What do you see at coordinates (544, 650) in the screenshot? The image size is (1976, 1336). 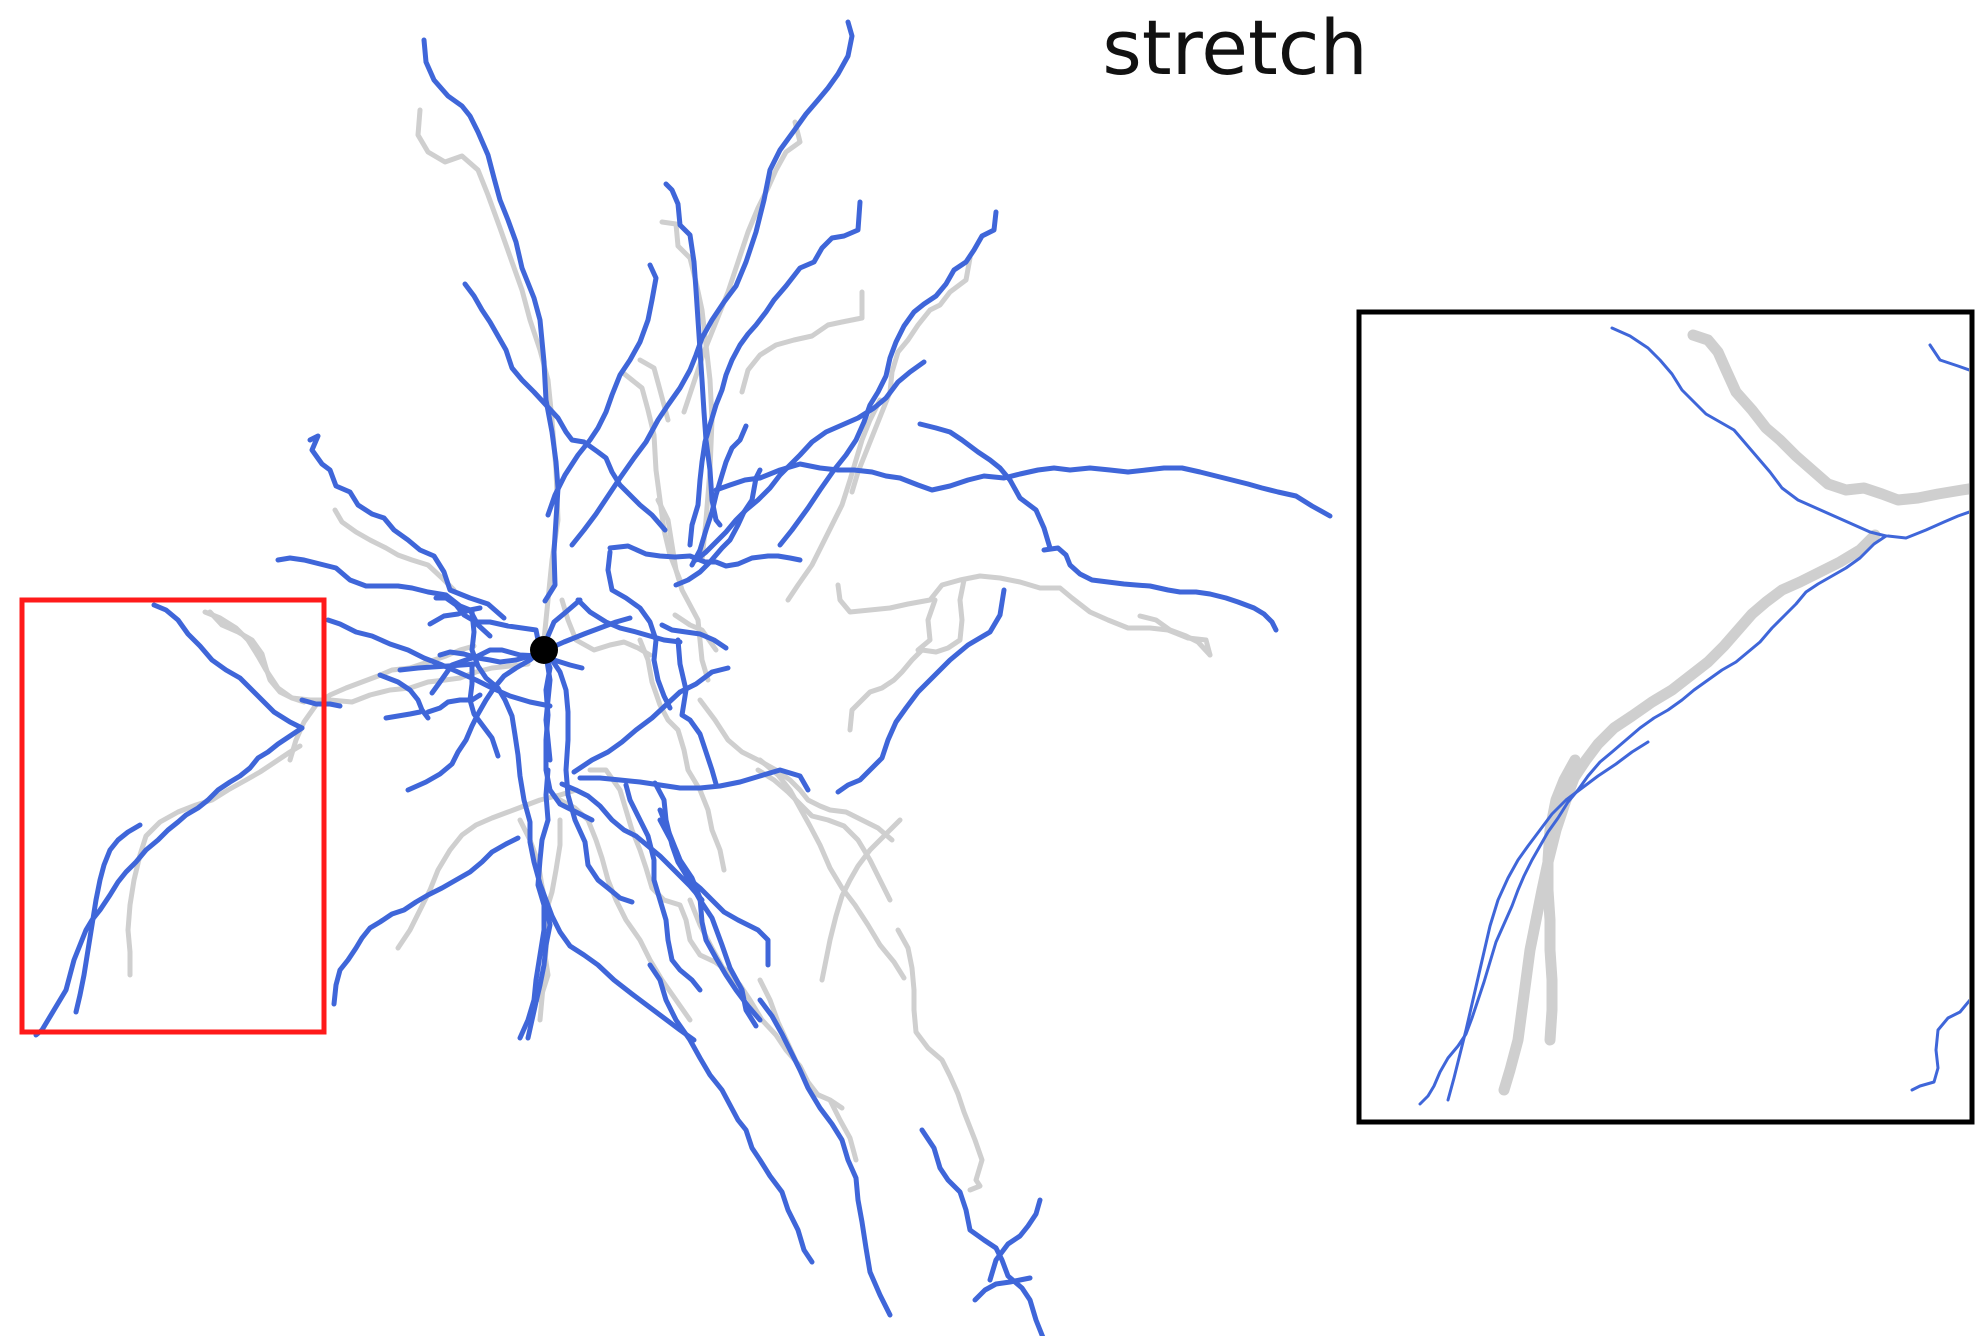 I see `soma-node` at bounding box center [544, 650].